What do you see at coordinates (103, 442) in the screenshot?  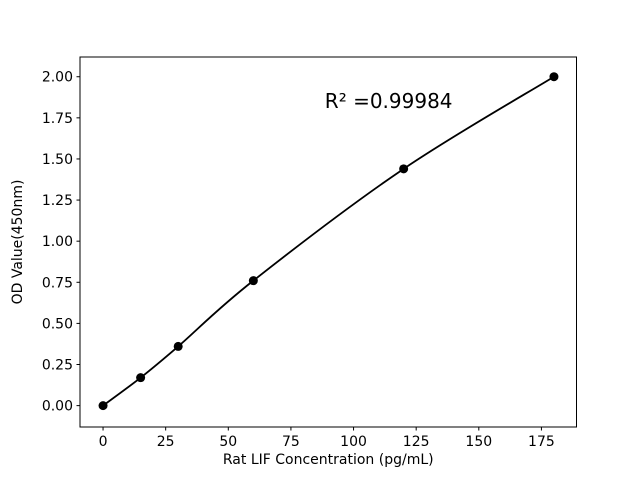 I see `x-tick-label: 0` at bounding box center [103, 442].